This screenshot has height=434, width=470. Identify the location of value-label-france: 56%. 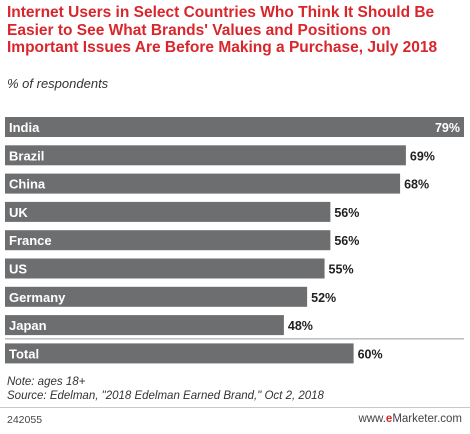
(346, 241).